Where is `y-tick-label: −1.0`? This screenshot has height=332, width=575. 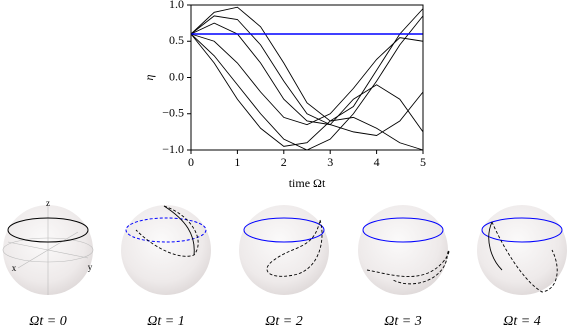
y-tick-label: −1.0 is located at coordinates (173, 149).